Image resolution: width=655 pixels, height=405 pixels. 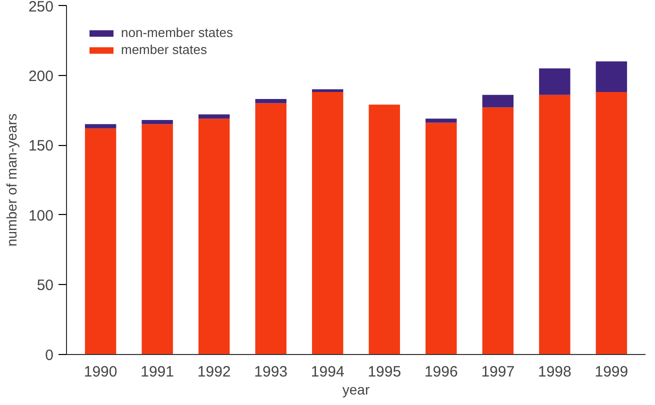 What do you see at coordinates (41, 146) in the screenshot?
I see `y-tick-label: 150` at bounding box center [41, 146].